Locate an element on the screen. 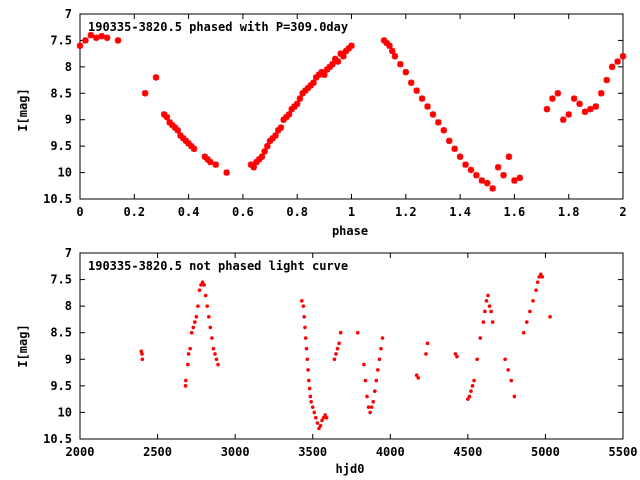 Image resolution: width=640 pixels, height=480 pixels. x-tick-label: 0.6 is located at coordinates (243, 212).